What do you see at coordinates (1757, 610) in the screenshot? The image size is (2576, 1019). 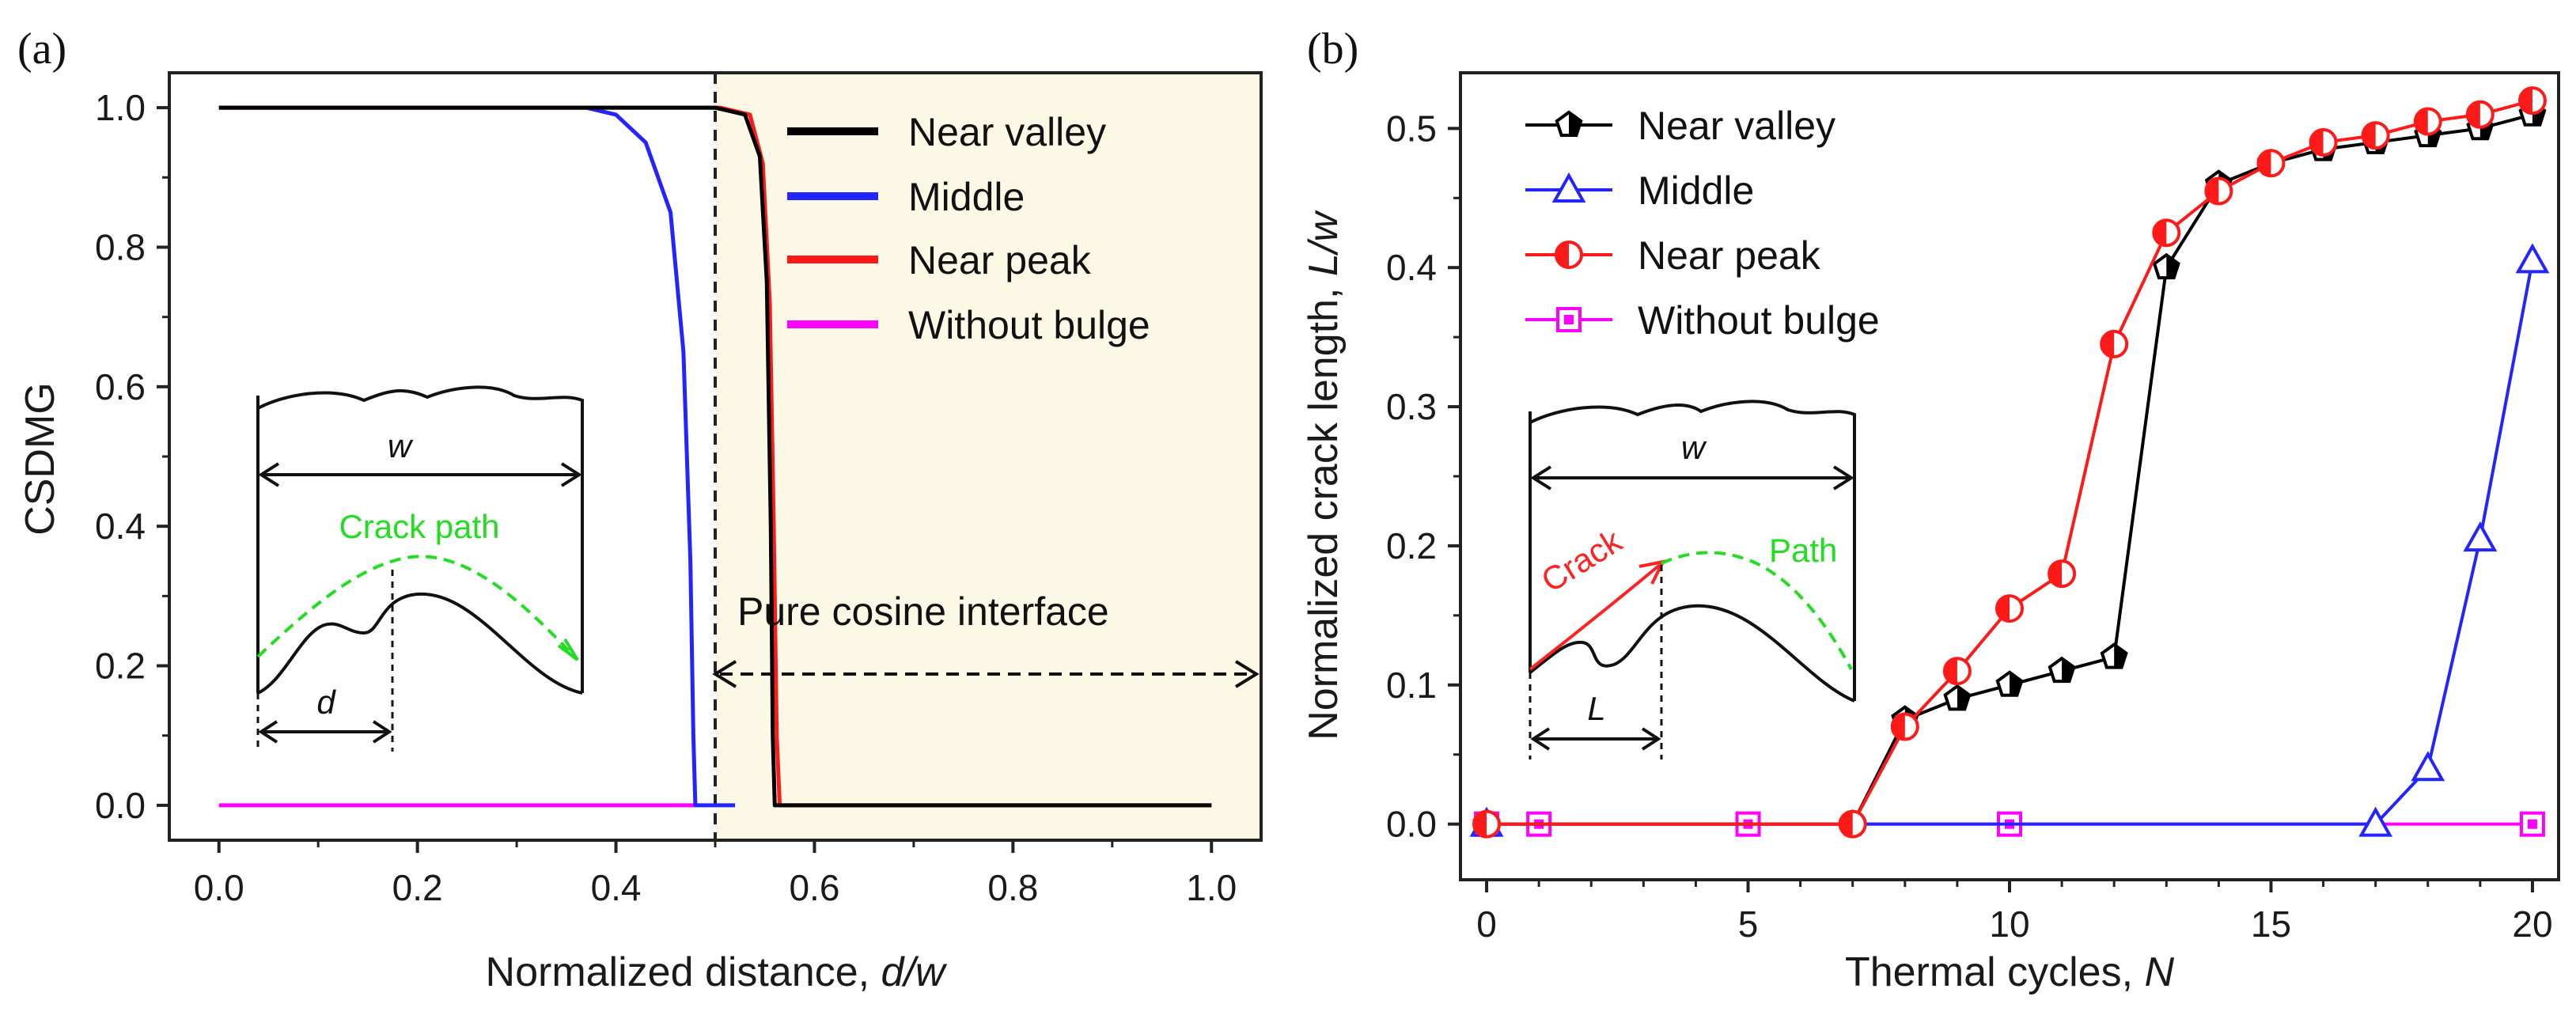 I see `inset-b-path-curve` at bounding box center [1757, 610].